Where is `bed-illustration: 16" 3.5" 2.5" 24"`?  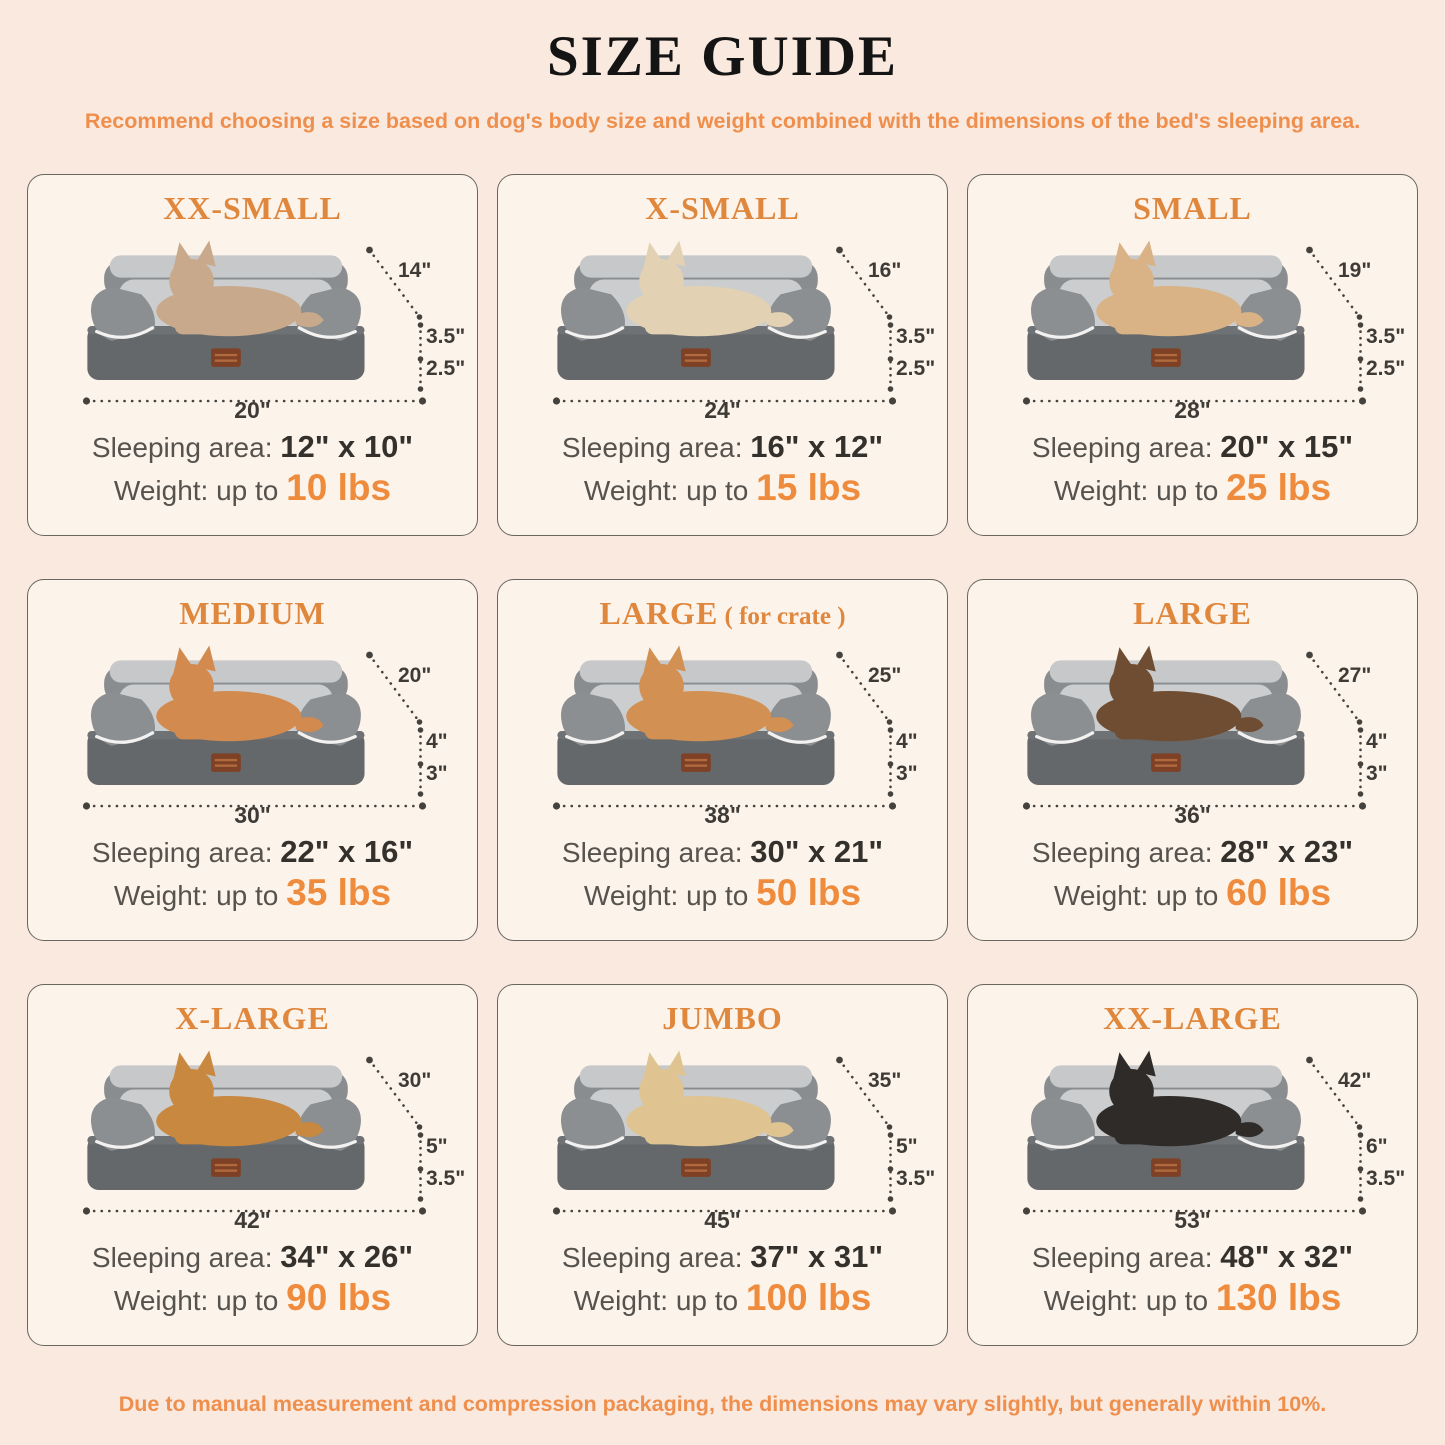 bed-illustration: 16" 3.5" 2.5" 24" is located at coordinates (722, 327).